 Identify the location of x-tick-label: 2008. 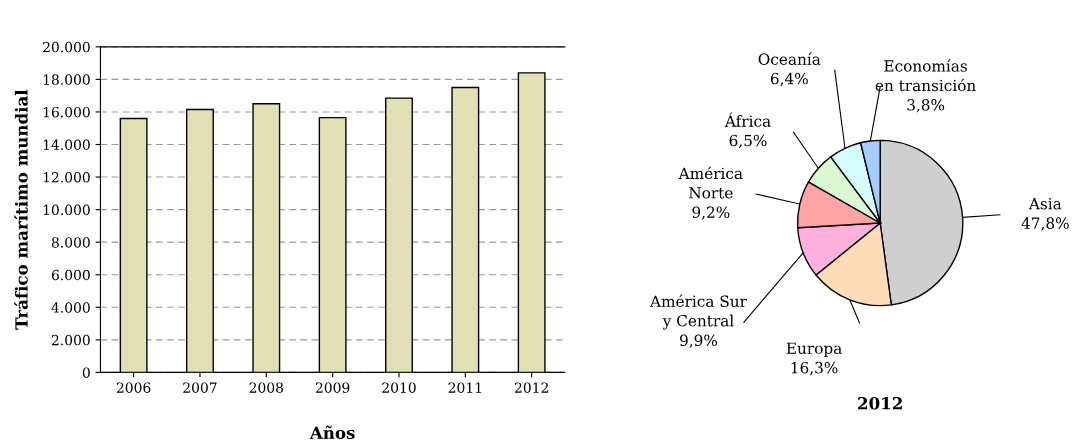
(266, 387).